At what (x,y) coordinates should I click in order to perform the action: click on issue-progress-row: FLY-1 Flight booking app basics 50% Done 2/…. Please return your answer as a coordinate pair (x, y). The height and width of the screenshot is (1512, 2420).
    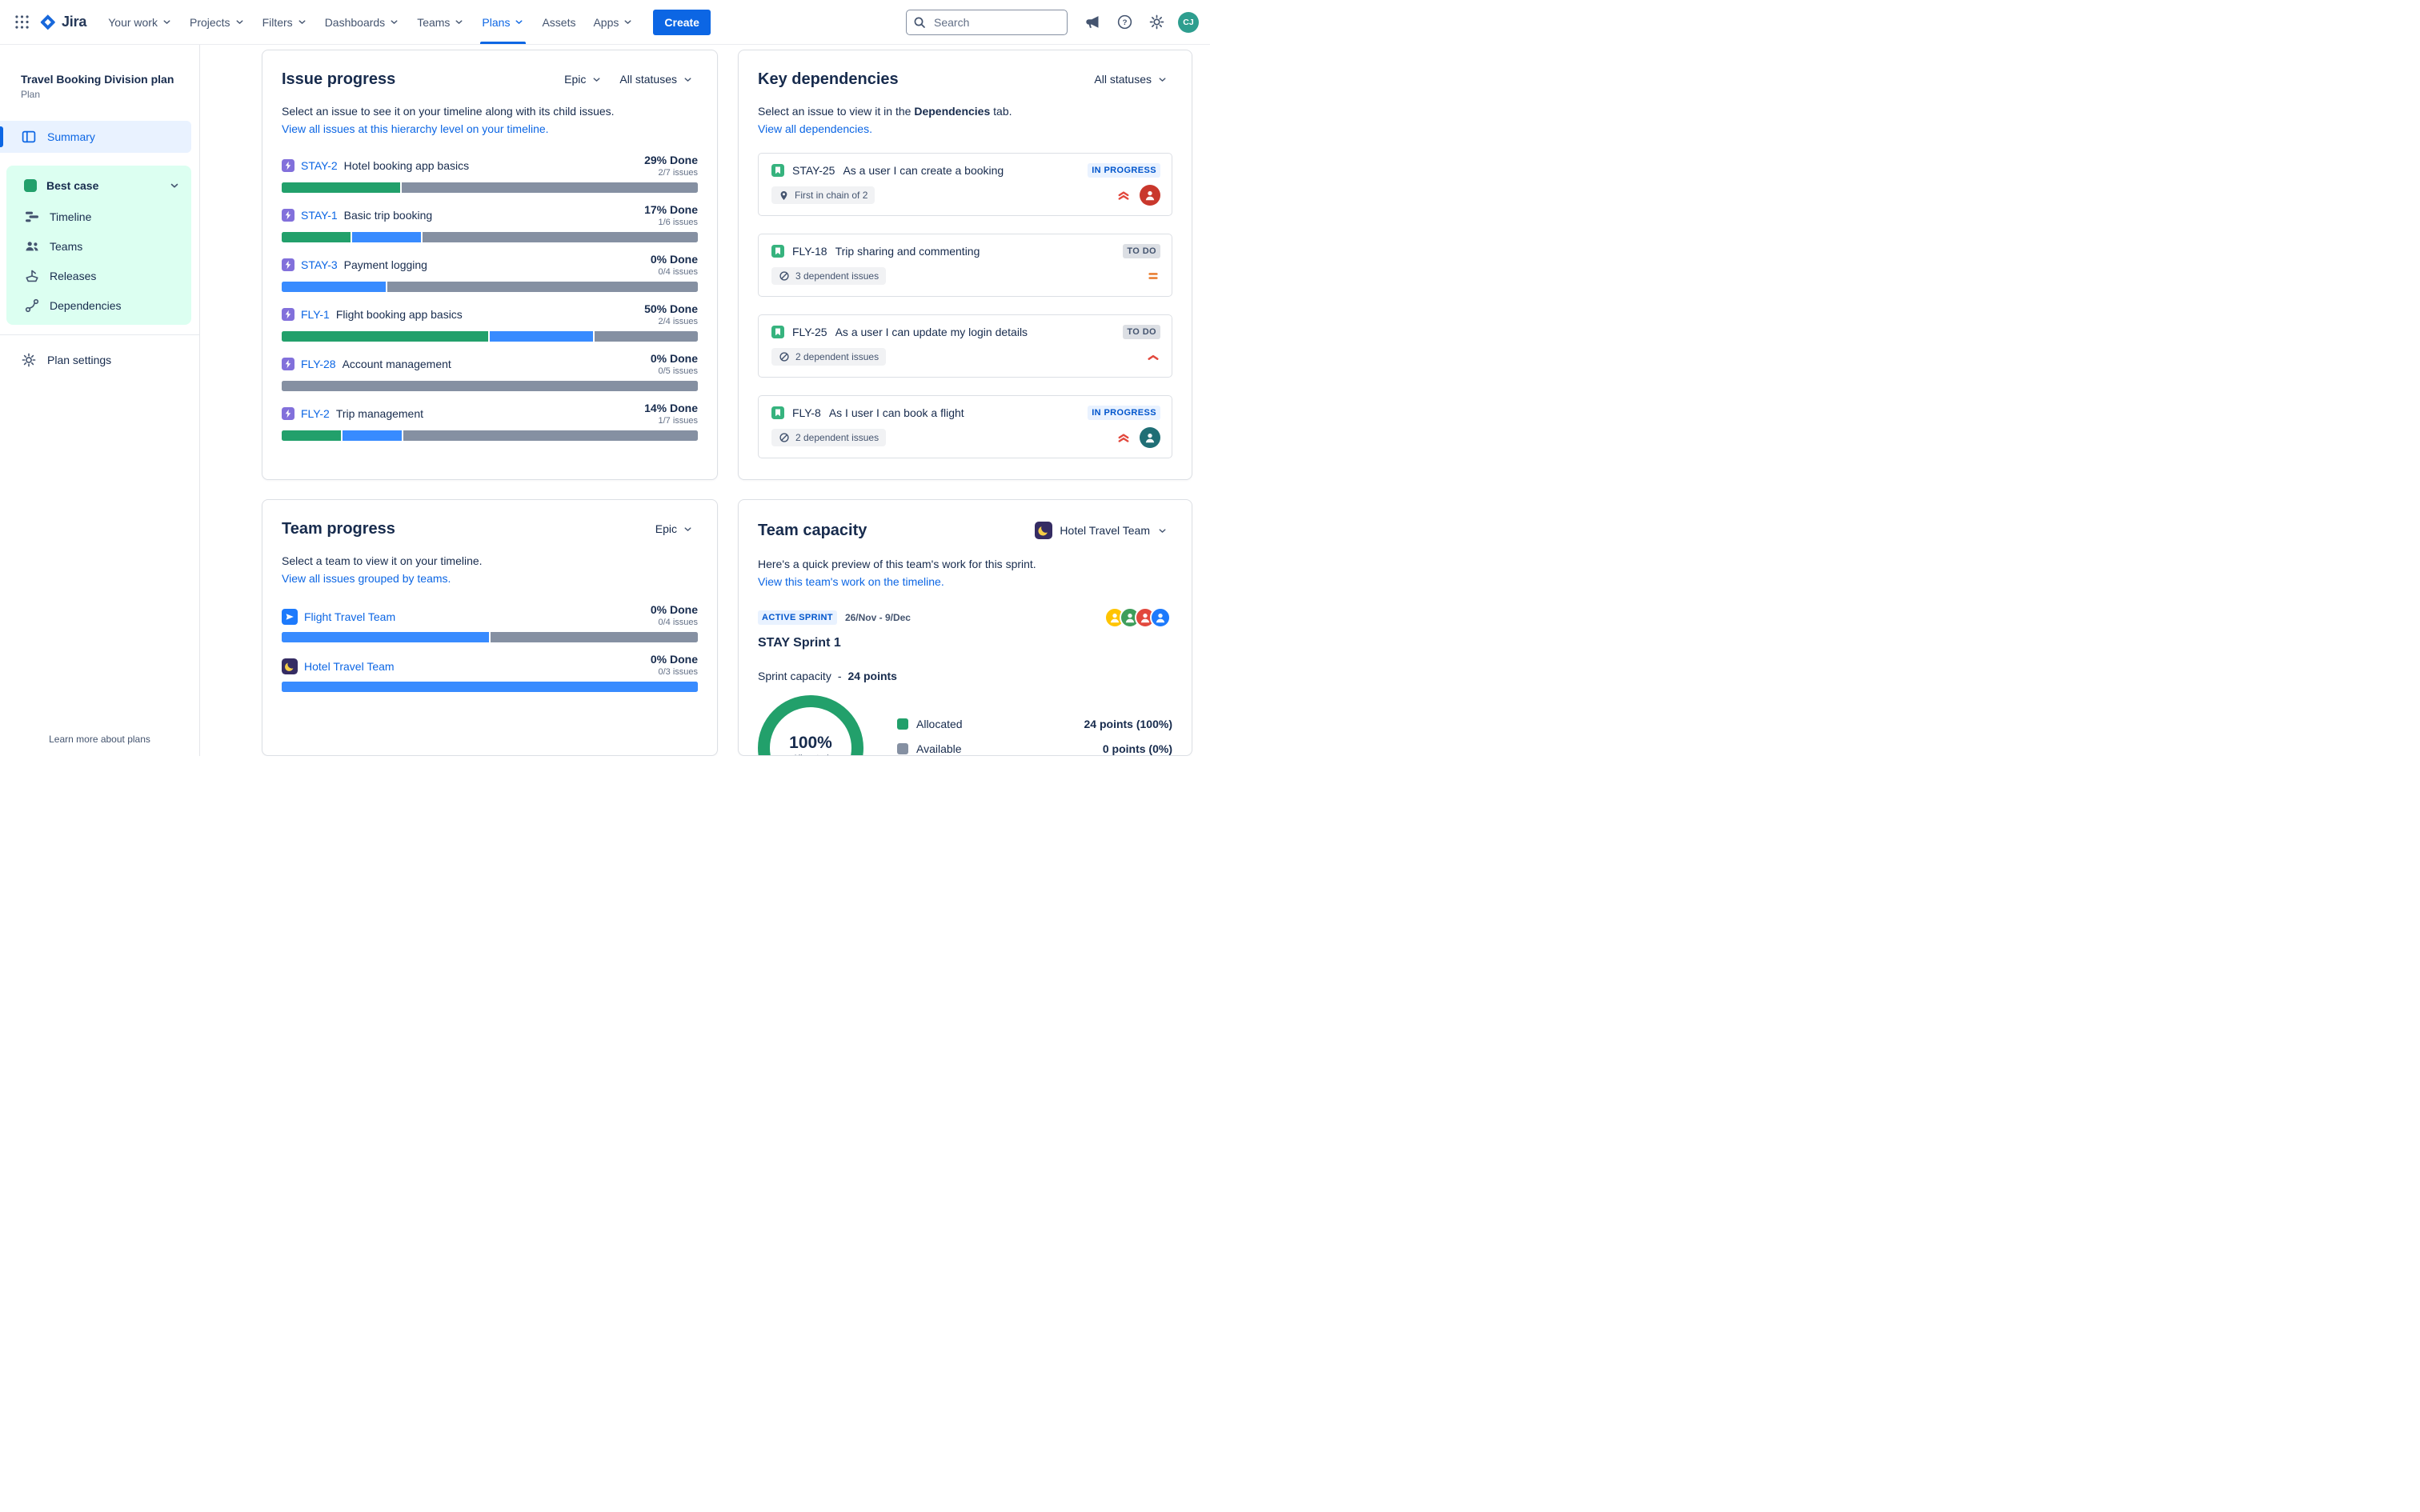
    Looking at the image, I should click on (490, 322).